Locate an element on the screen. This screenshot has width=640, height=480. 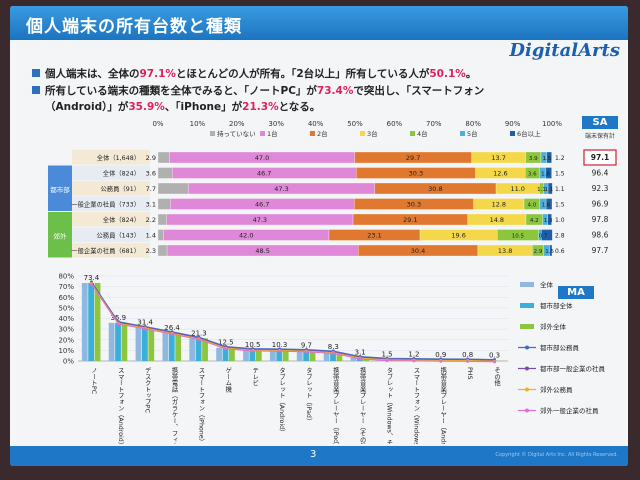
data-label: 47.0 is located at coordinates (262, 158).